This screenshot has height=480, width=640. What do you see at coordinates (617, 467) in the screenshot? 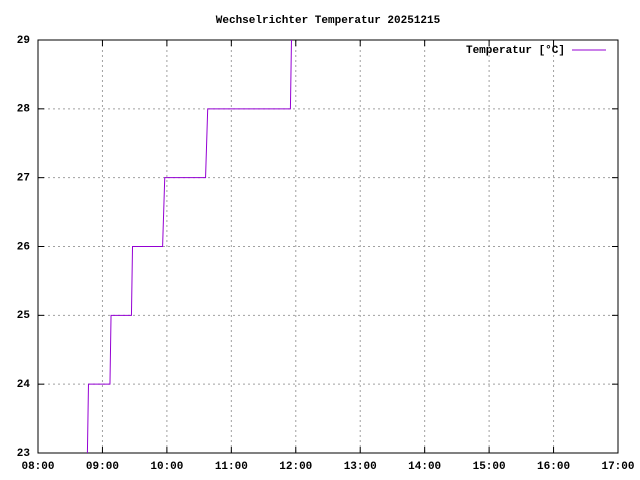
I see `x-tick-label: 17:00` at bounding box center [617, 467].